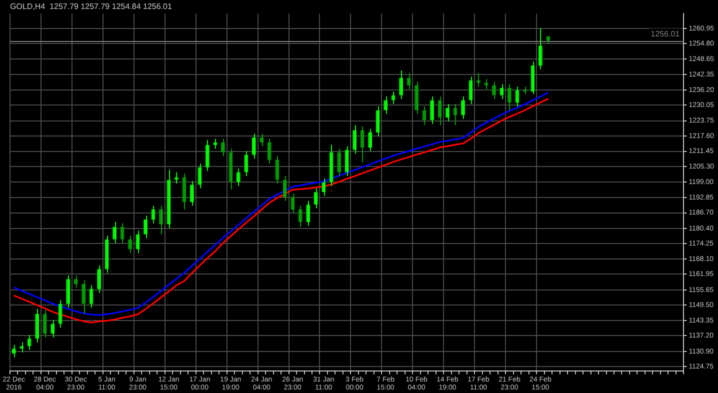 The height and width of the screenshot is (393, 718). I want to click on ref-line-label: 1256.01, so click(665, 34).